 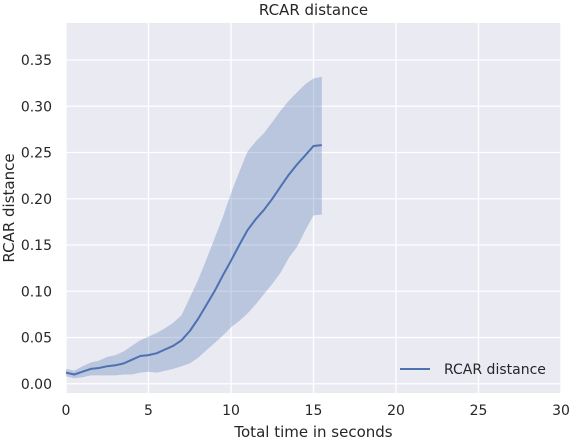 What do you see at coordinates (36, 339) in the screenshot?
I see `y-tick-label: 0.05` at bounding box center [36, 339].